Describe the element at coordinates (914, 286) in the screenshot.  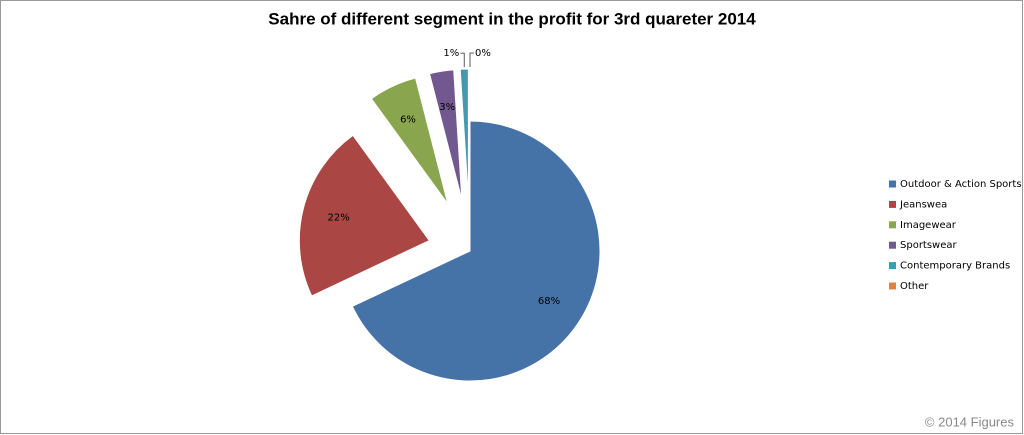
I see `legend-label: Other` at that location.